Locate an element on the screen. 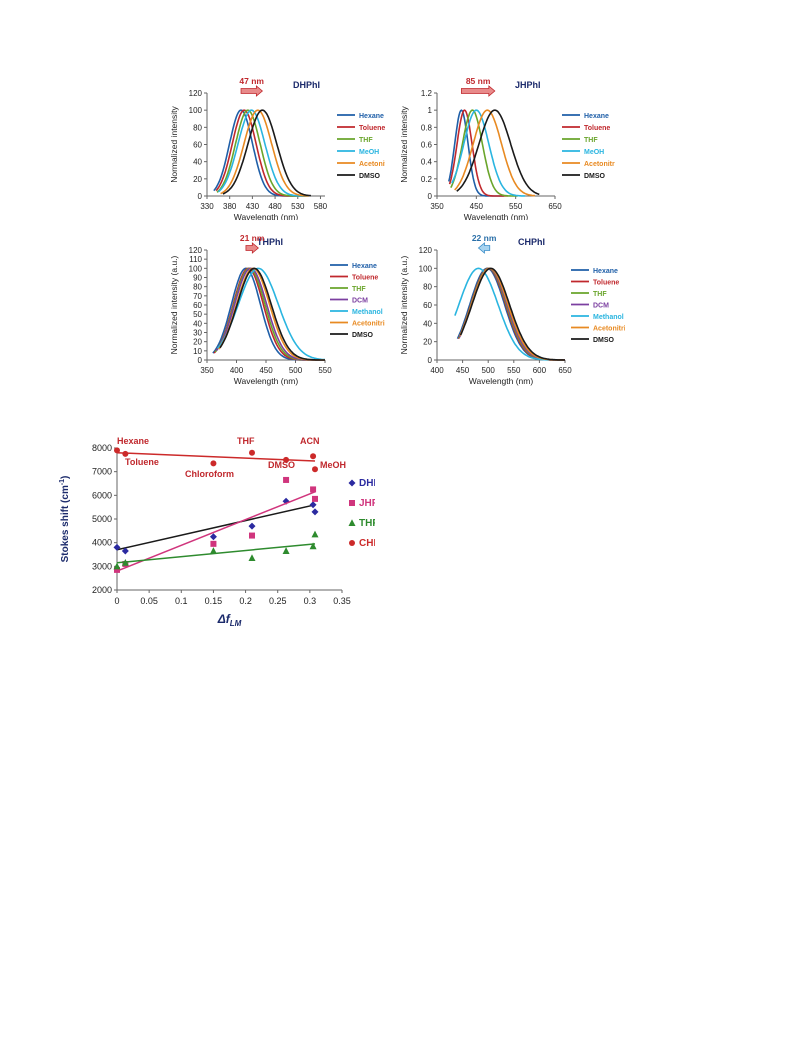 The image size is (793, 1057). y-tick-label: 3000 is located at coordinates (102, 566).